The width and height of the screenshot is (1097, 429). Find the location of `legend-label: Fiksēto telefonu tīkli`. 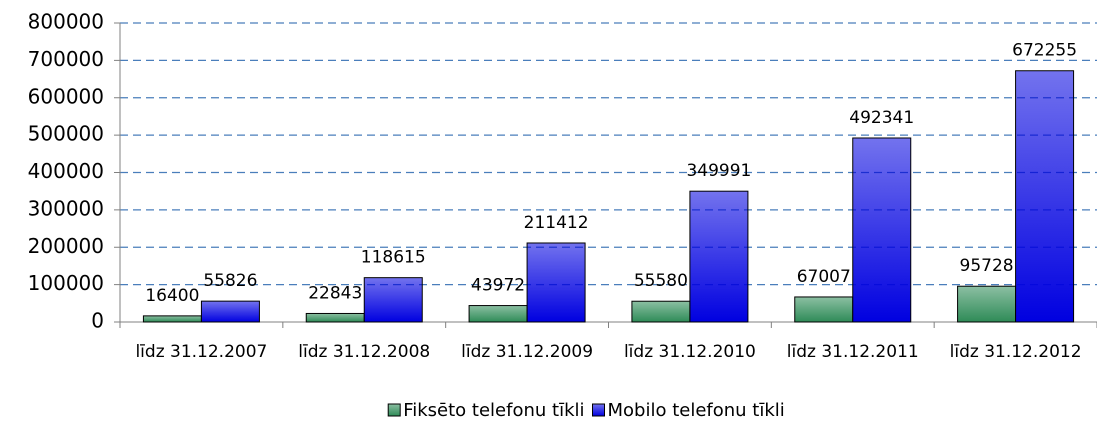

legend-label: Fiksēto telefonu tīkli is located at coordinates (493, 410).